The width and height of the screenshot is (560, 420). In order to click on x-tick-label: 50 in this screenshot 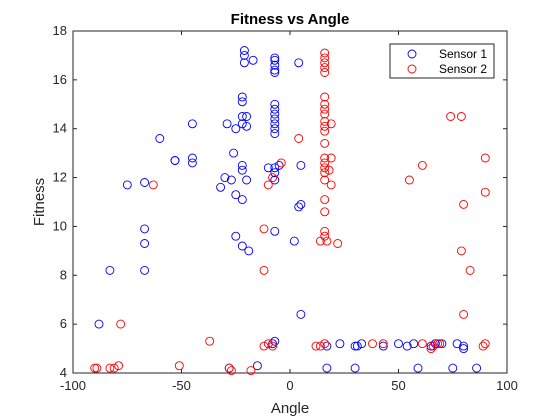, I will do `click(398, 385)`.